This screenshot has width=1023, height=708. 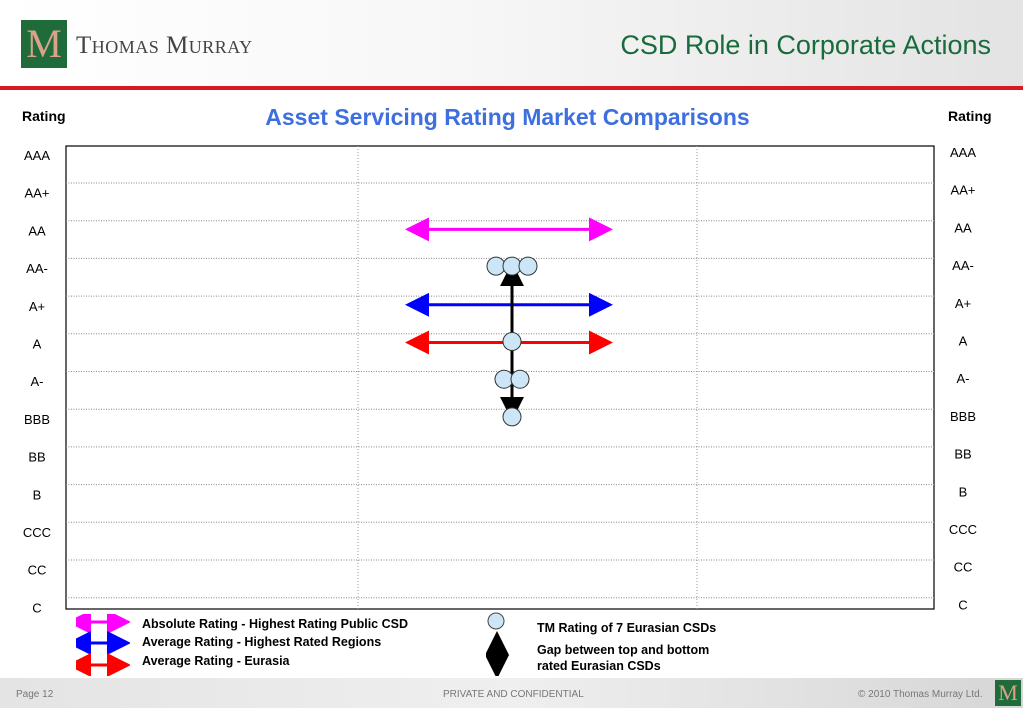 I want to click on left-rating-tick: A-, so click(x=37, y=381).